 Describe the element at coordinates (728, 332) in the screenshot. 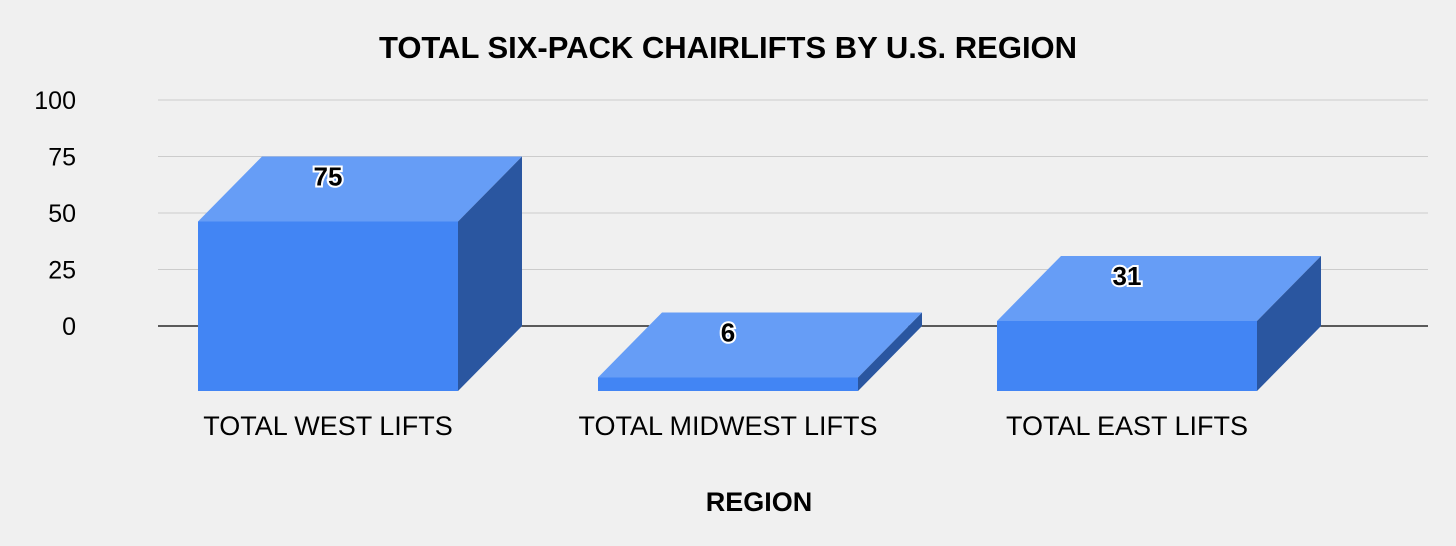

I see `data-label: 6` at that location.